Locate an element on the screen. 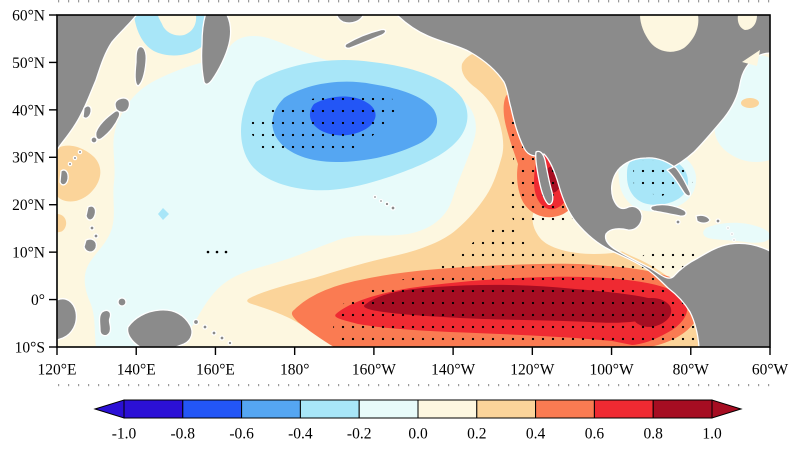  hudson-bay is located at coordinates (669, 33).